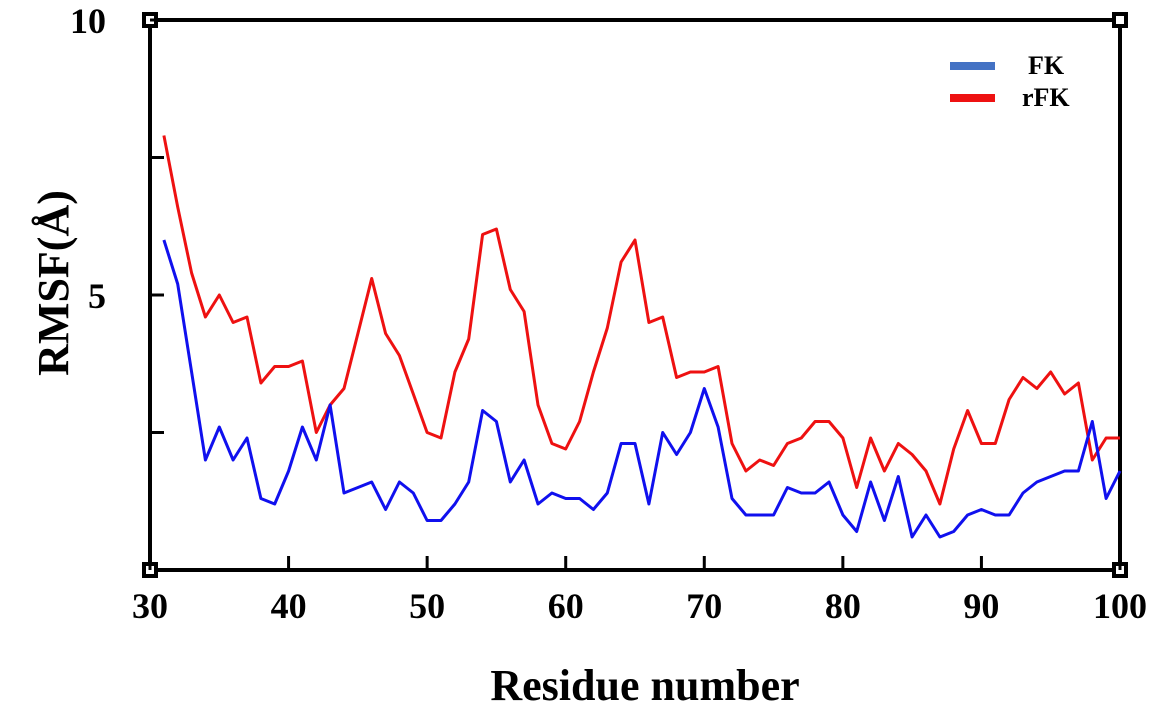 This screenshot has width=1159, height=706. What do you see at coordinates (88, 21) in the screenshot?
I see `y-tick-label: 10` at bounding box center [88, 21].